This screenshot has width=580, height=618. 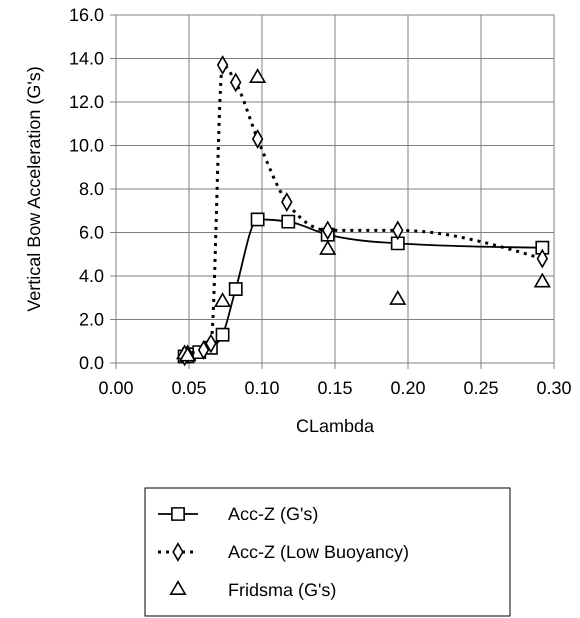 I want to click on y-tick-label: 2.0, so click(x=91, y=319).